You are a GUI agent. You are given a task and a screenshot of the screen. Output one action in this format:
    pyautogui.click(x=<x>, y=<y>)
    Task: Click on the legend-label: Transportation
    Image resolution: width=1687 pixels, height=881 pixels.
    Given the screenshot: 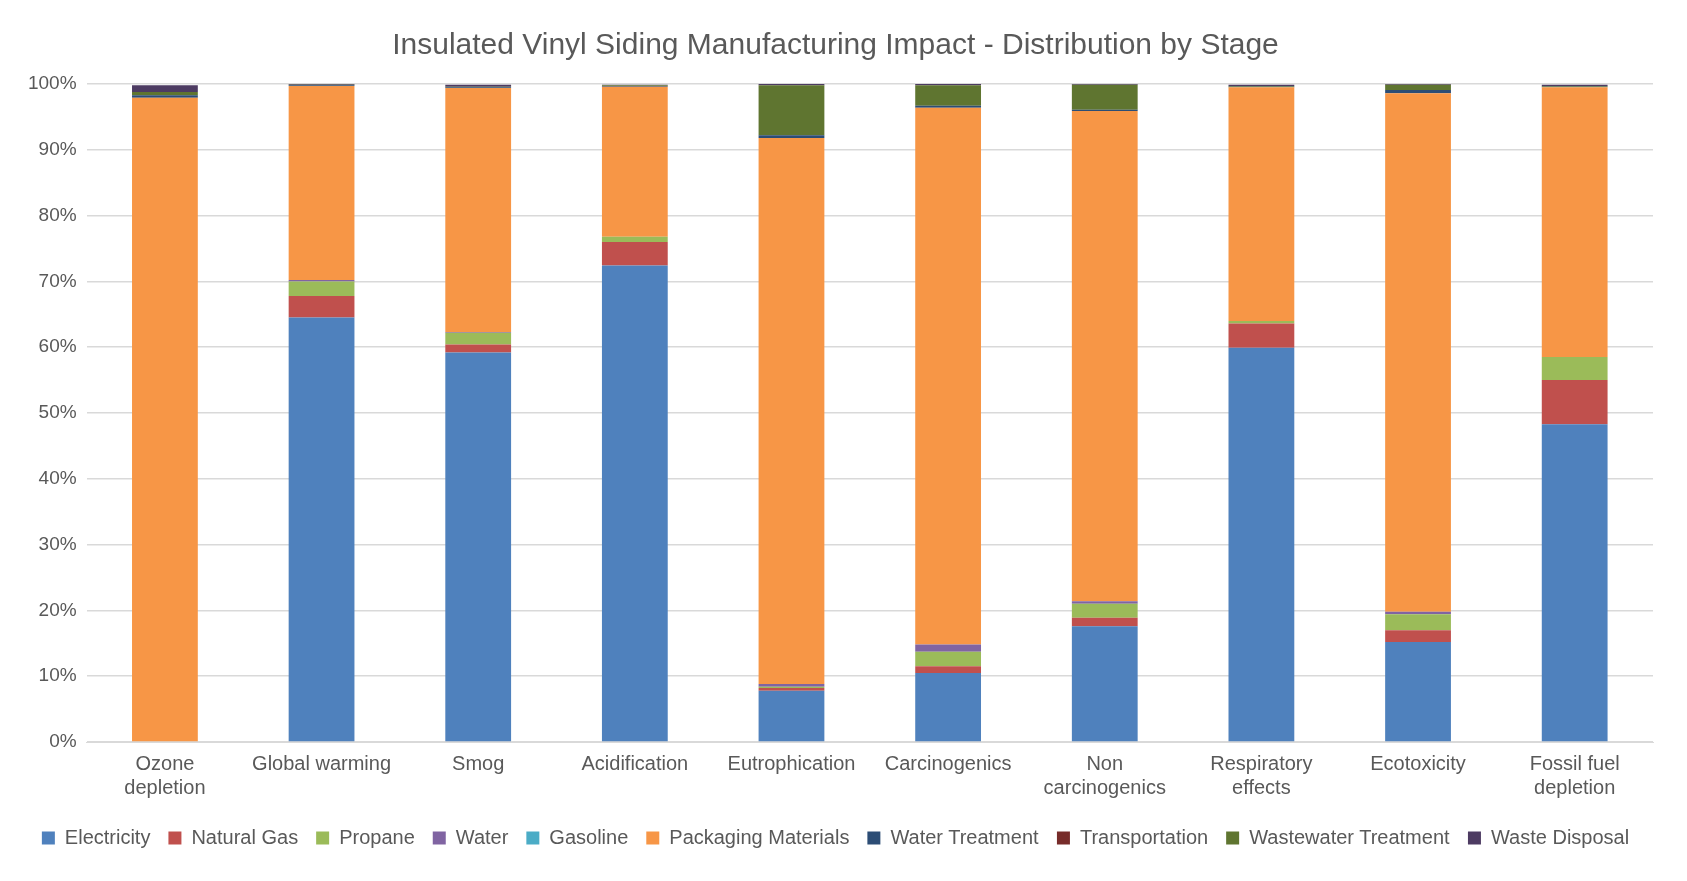 What is the action you would take?
    pyautogui.click(x=1144, y=836)
    